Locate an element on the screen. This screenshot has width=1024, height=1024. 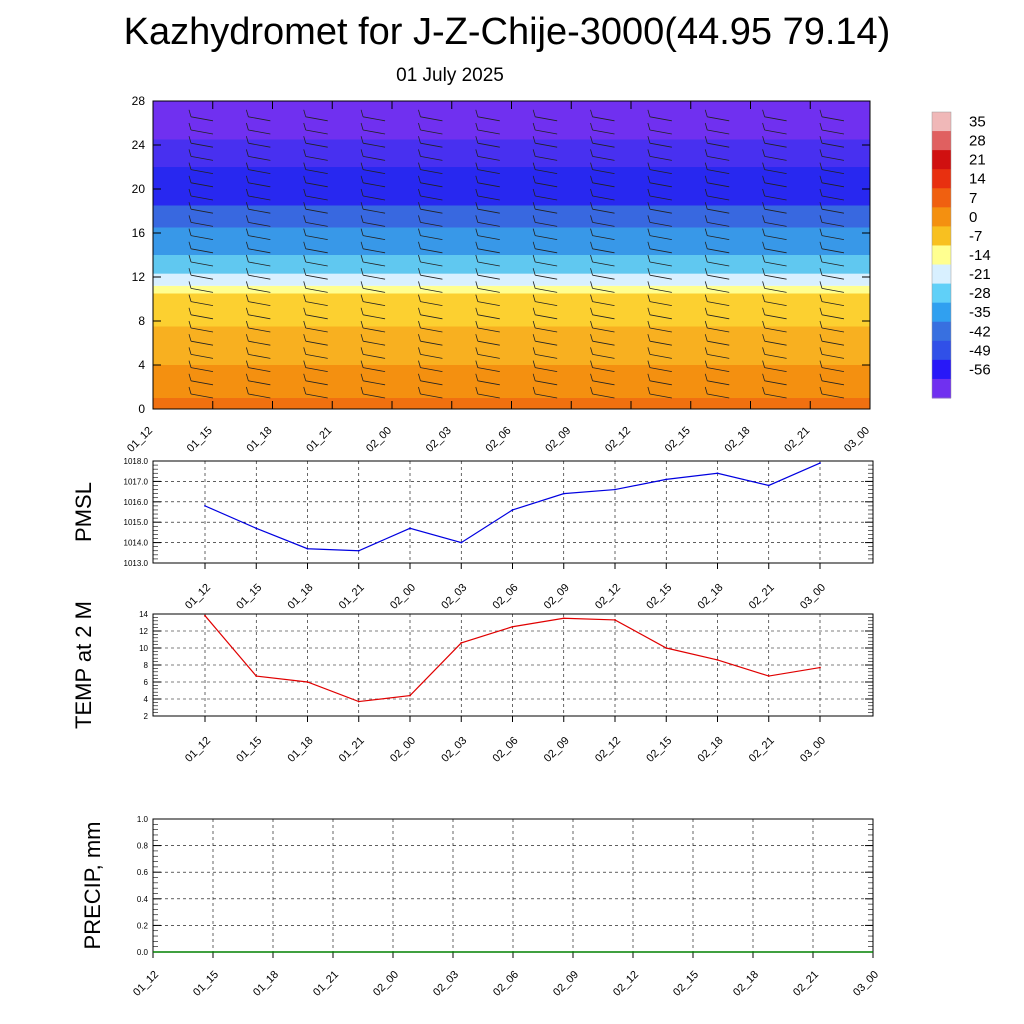
x-tick-label: 02_03 is located at coordinates (454, 597).